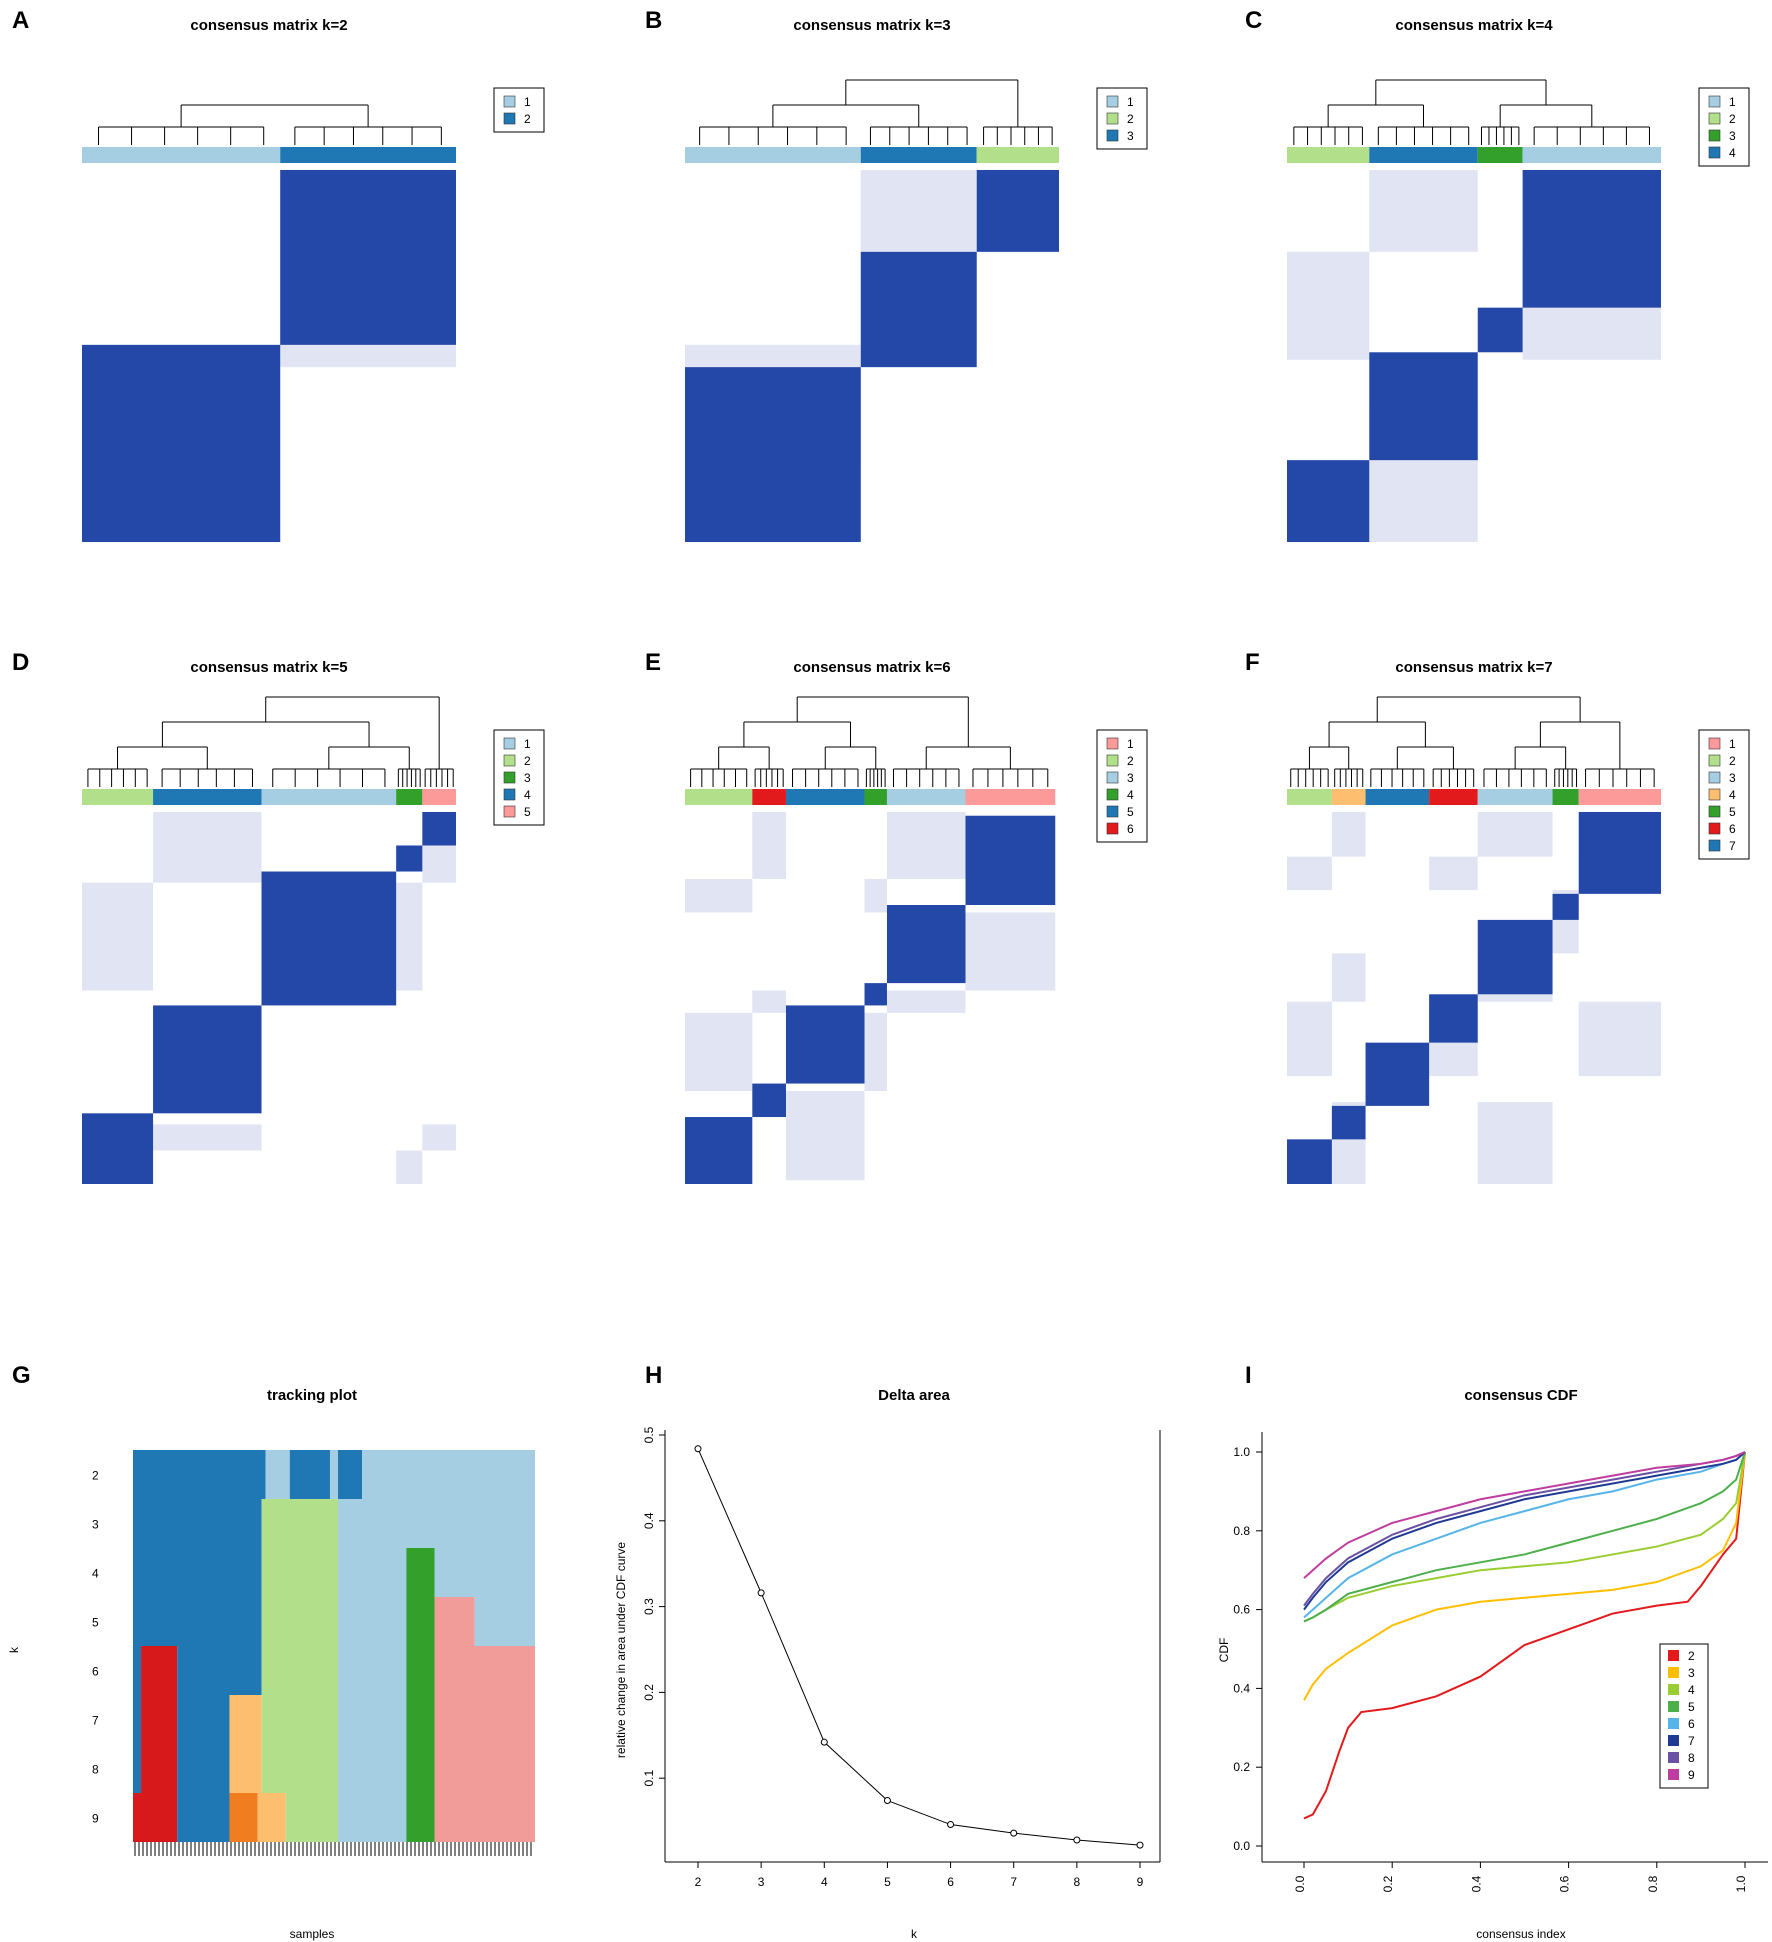 Image resolution: width=1772 pixels, height=1942 pixels. What do you see at coordinates (824, 1882) in the screenshot?
I see `x-tick-label: 4` at bounding box center [824, 1882].